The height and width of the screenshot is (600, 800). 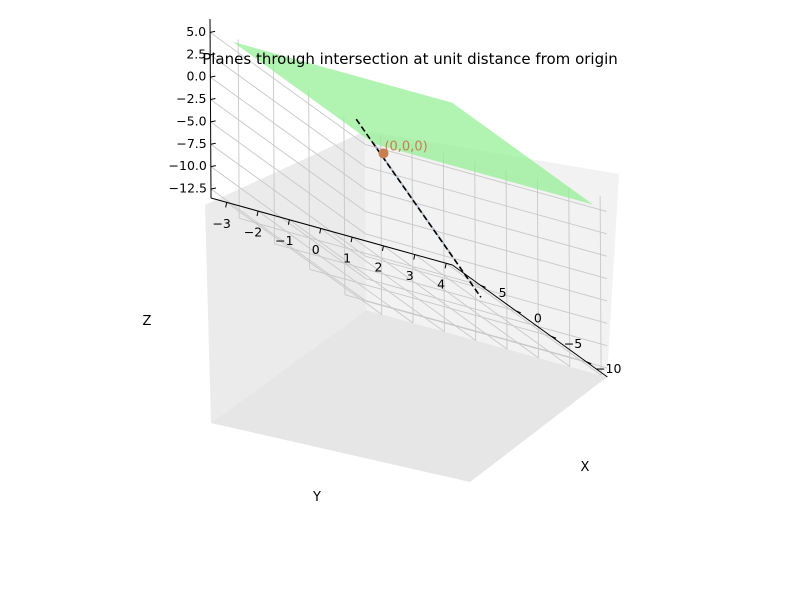 What do you see at coordinates (503, 292) in the screenshot?
I see `x-tick-label-3: 5` at bounding box center [503, 292].